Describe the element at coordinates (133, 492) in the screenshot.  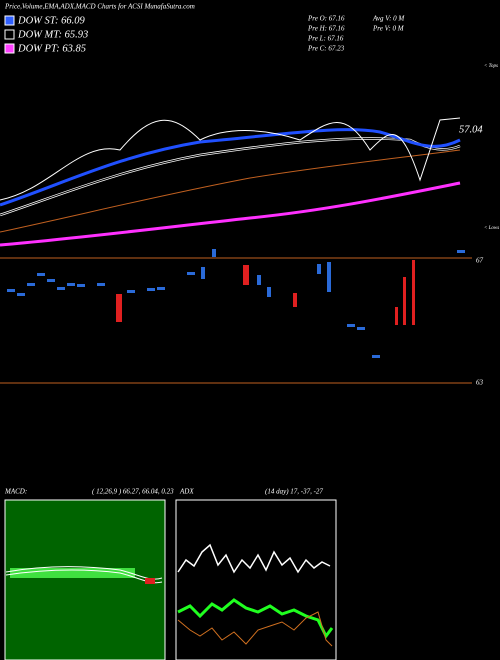
I see `macd-params: ( 12,26,9 ) 66.27, 66.04, 0.23` at that location.